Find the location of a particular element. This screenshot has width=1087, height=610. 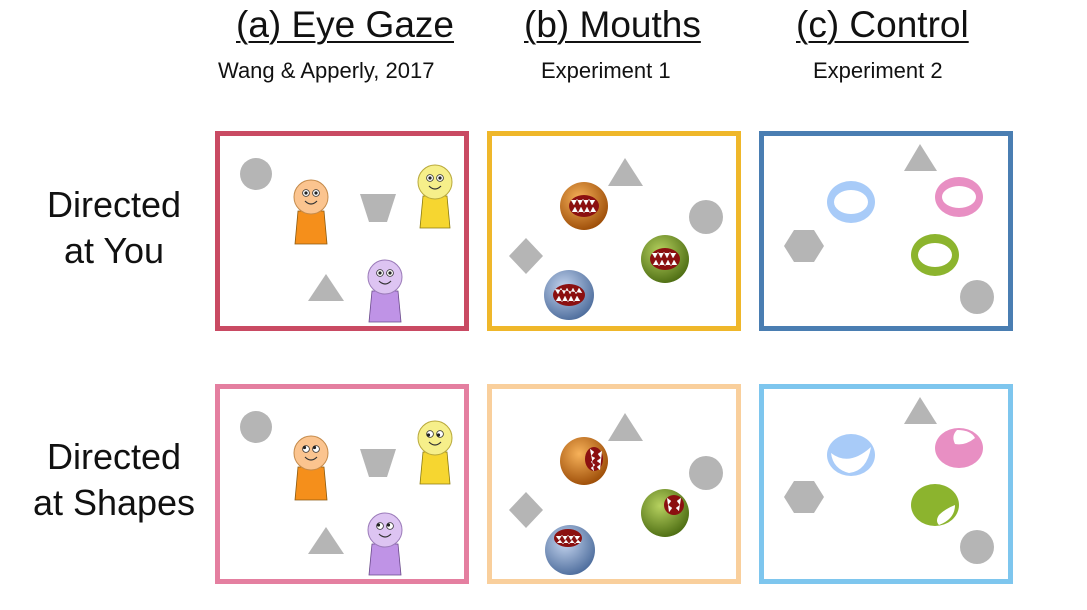

panel-control-at-you is located at coordinates (886, 231).